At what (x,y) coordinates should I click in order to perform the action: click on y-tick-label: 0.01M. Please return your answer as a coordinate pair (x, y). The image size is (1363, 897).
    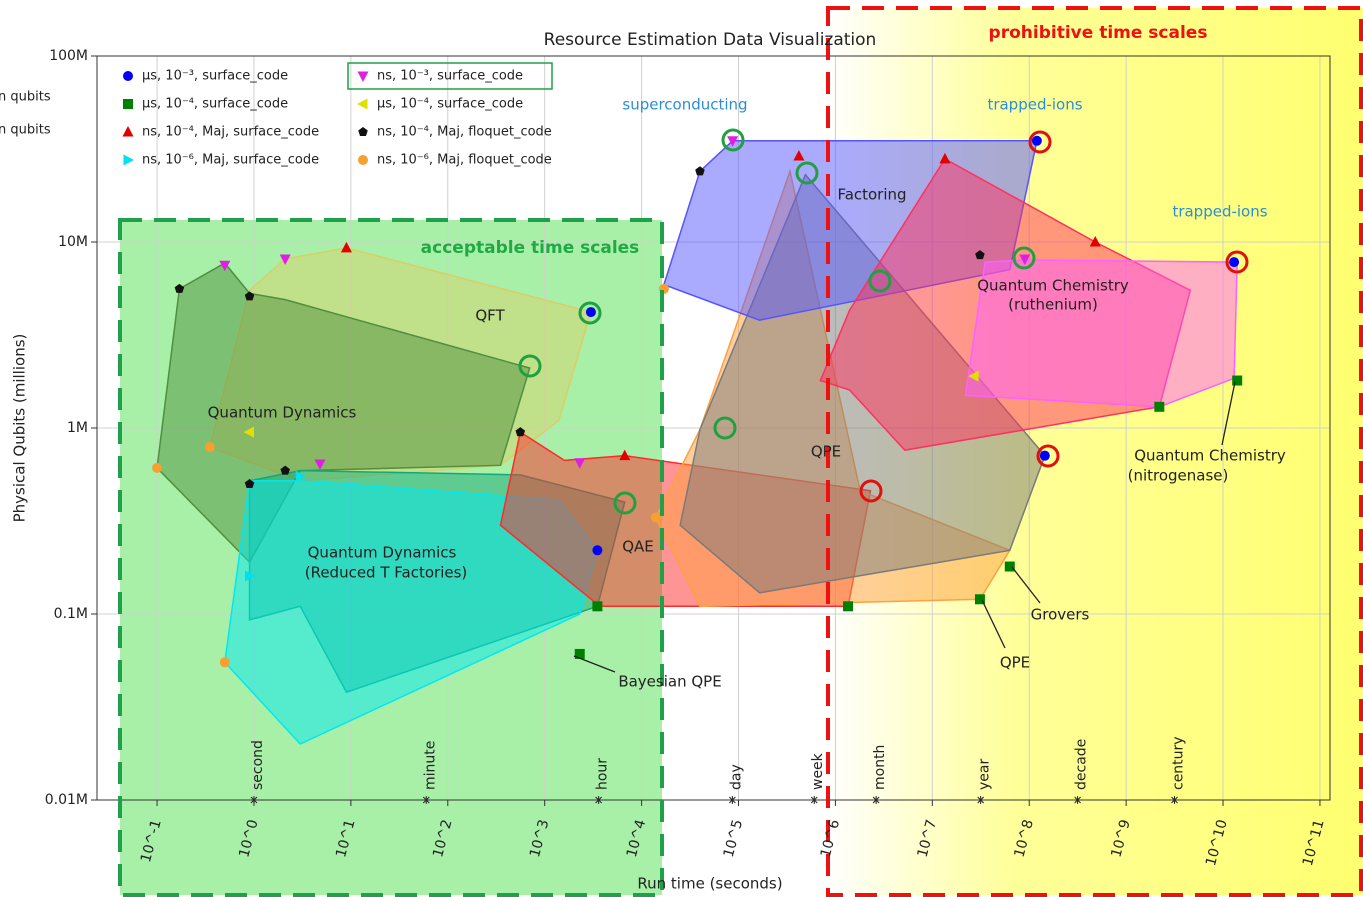
    Looking at the image, I should click on (66, 800).